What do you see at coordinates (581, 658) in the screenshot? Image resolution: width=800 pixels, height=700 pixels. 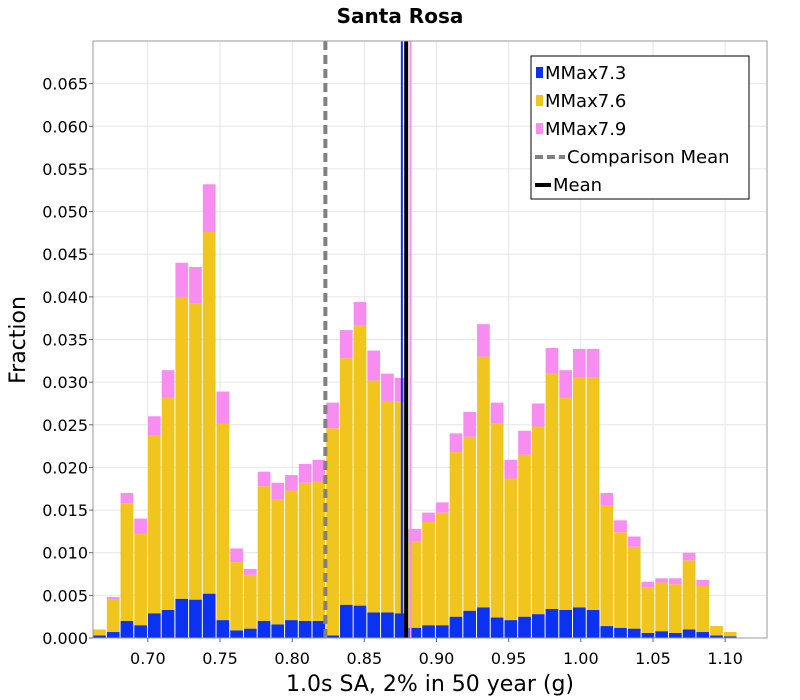 I see `x-tick-label: 1.00` at bounding box center [581, 658].